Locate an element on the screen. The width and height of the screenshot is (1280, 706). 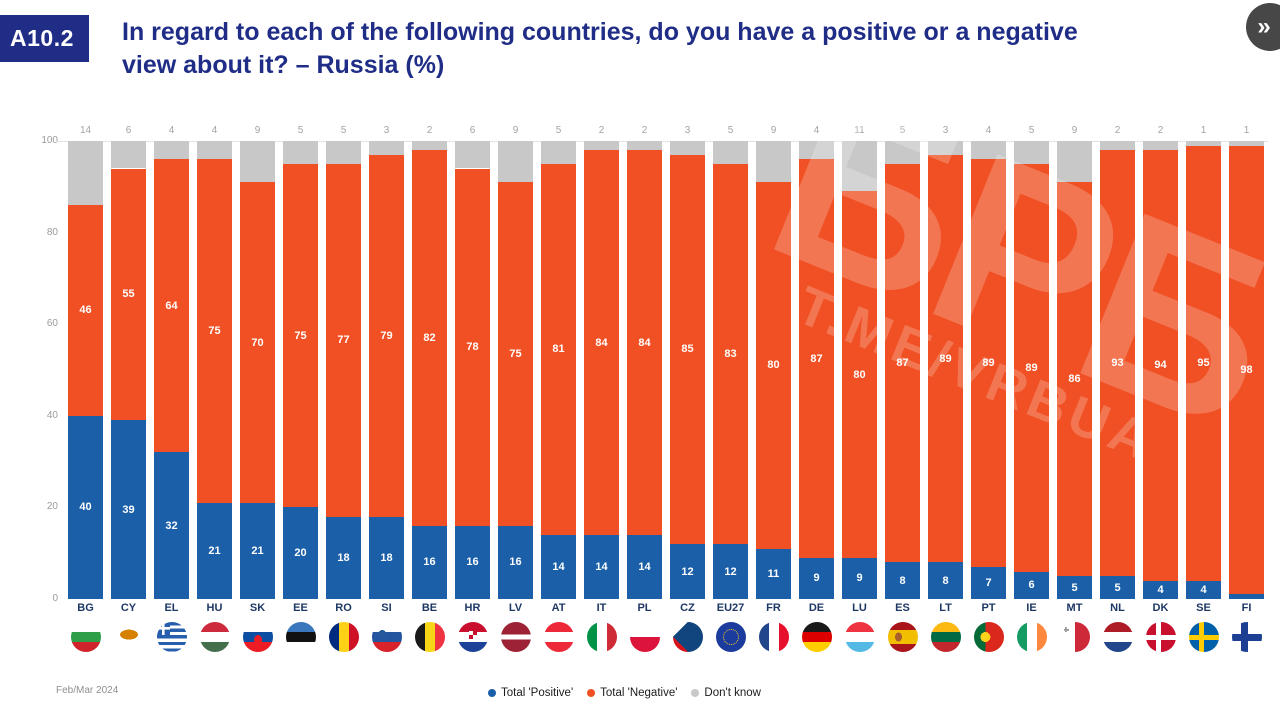
country-column-se: 1 95 4 SE is located at coordinates (1203, 388).